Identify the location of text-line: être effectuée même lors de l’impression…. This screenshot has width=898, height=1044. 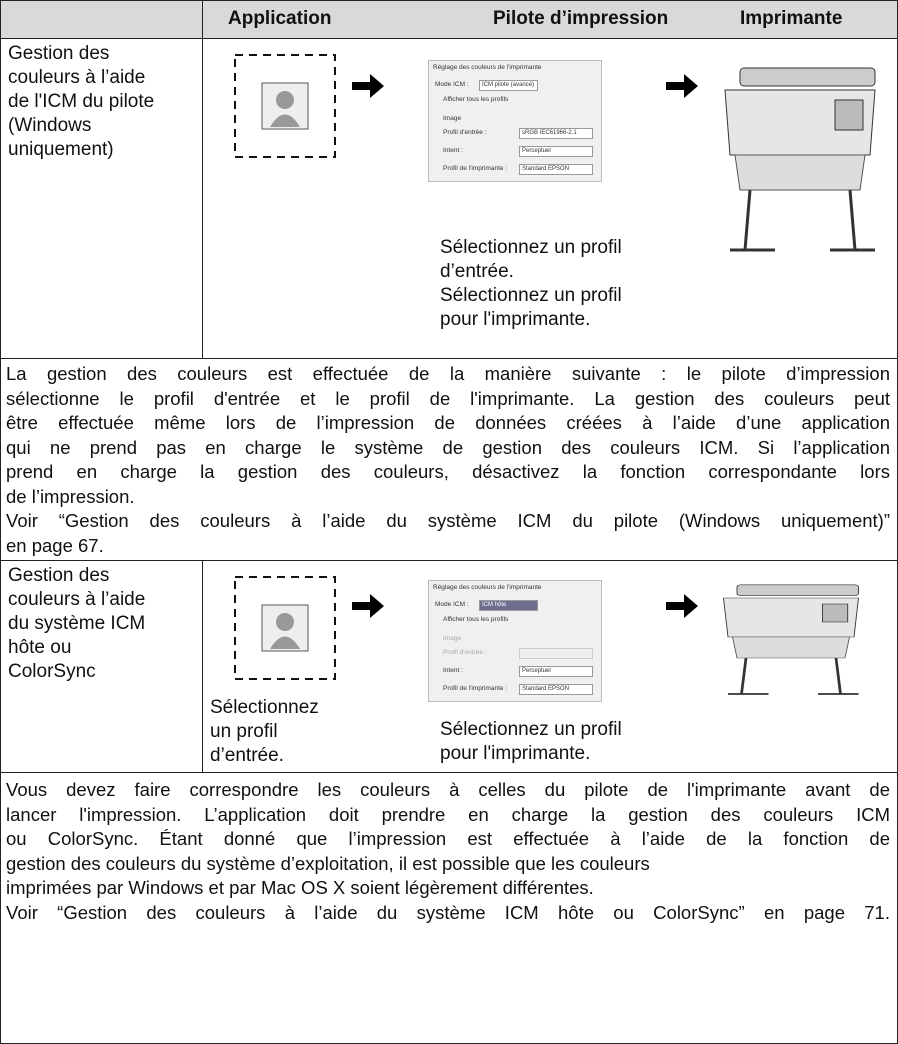
(448, 422).